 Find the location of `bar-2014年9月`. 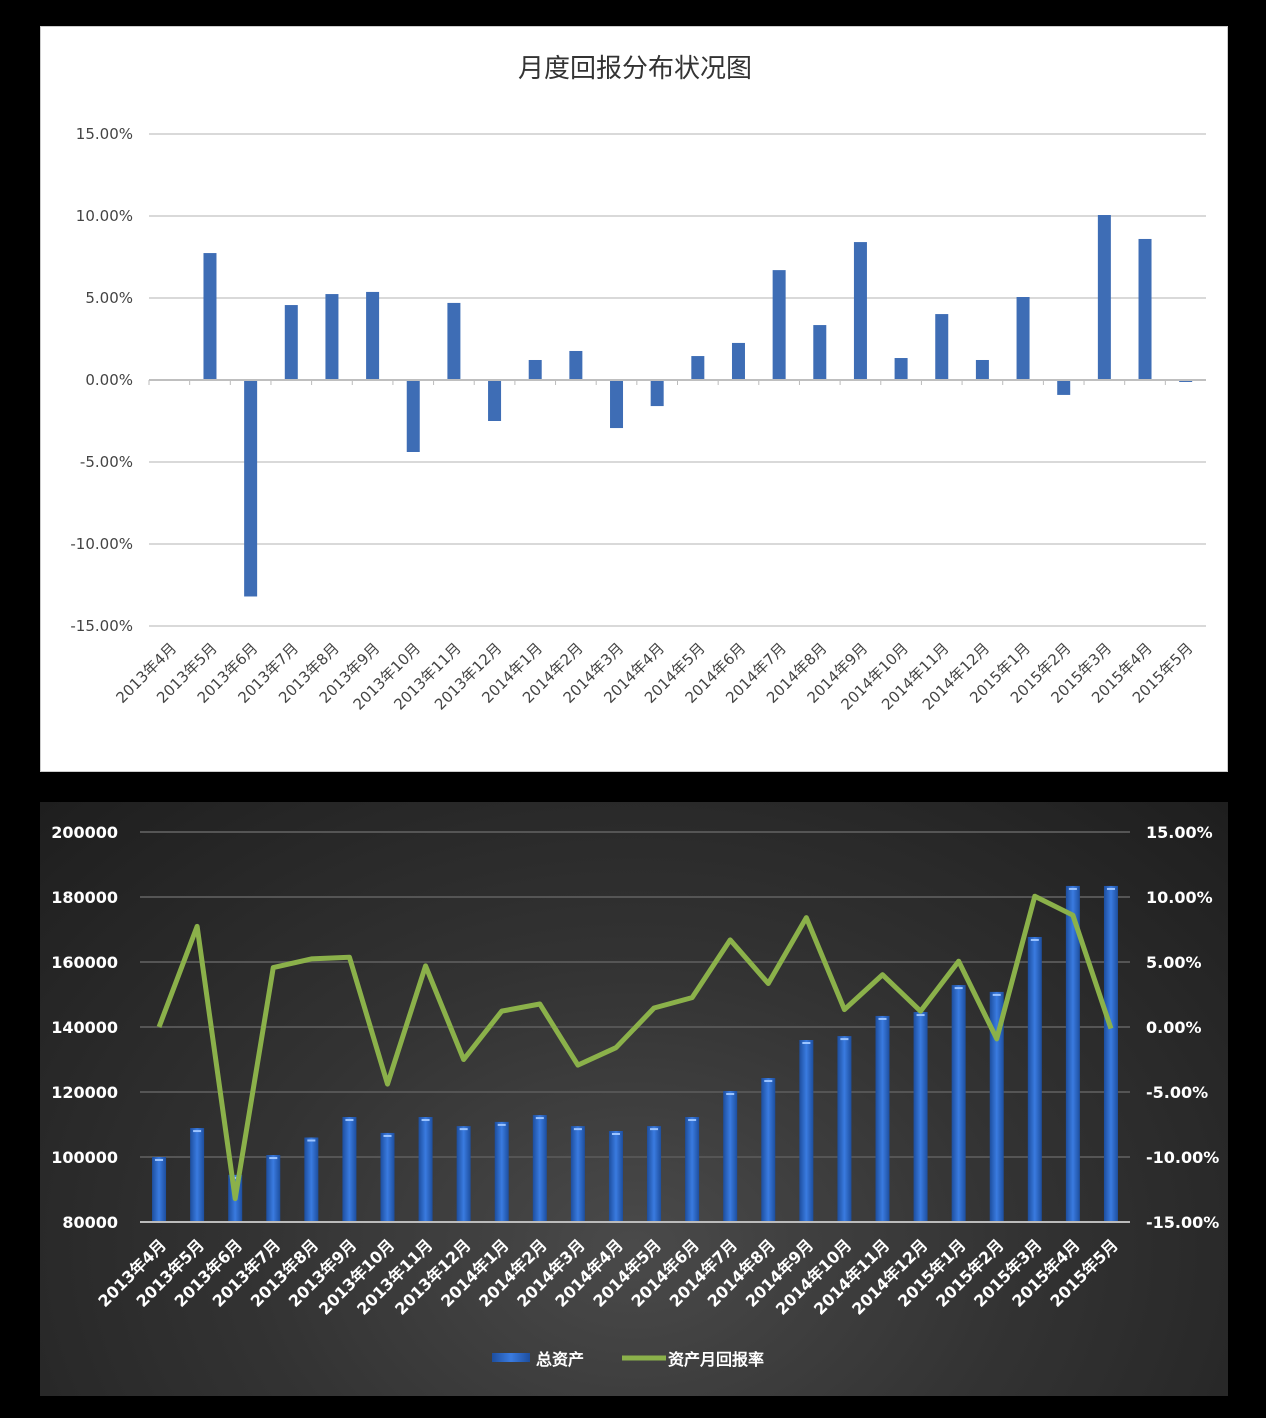

bar-2014年9月 is located at coordinates (860, 311).